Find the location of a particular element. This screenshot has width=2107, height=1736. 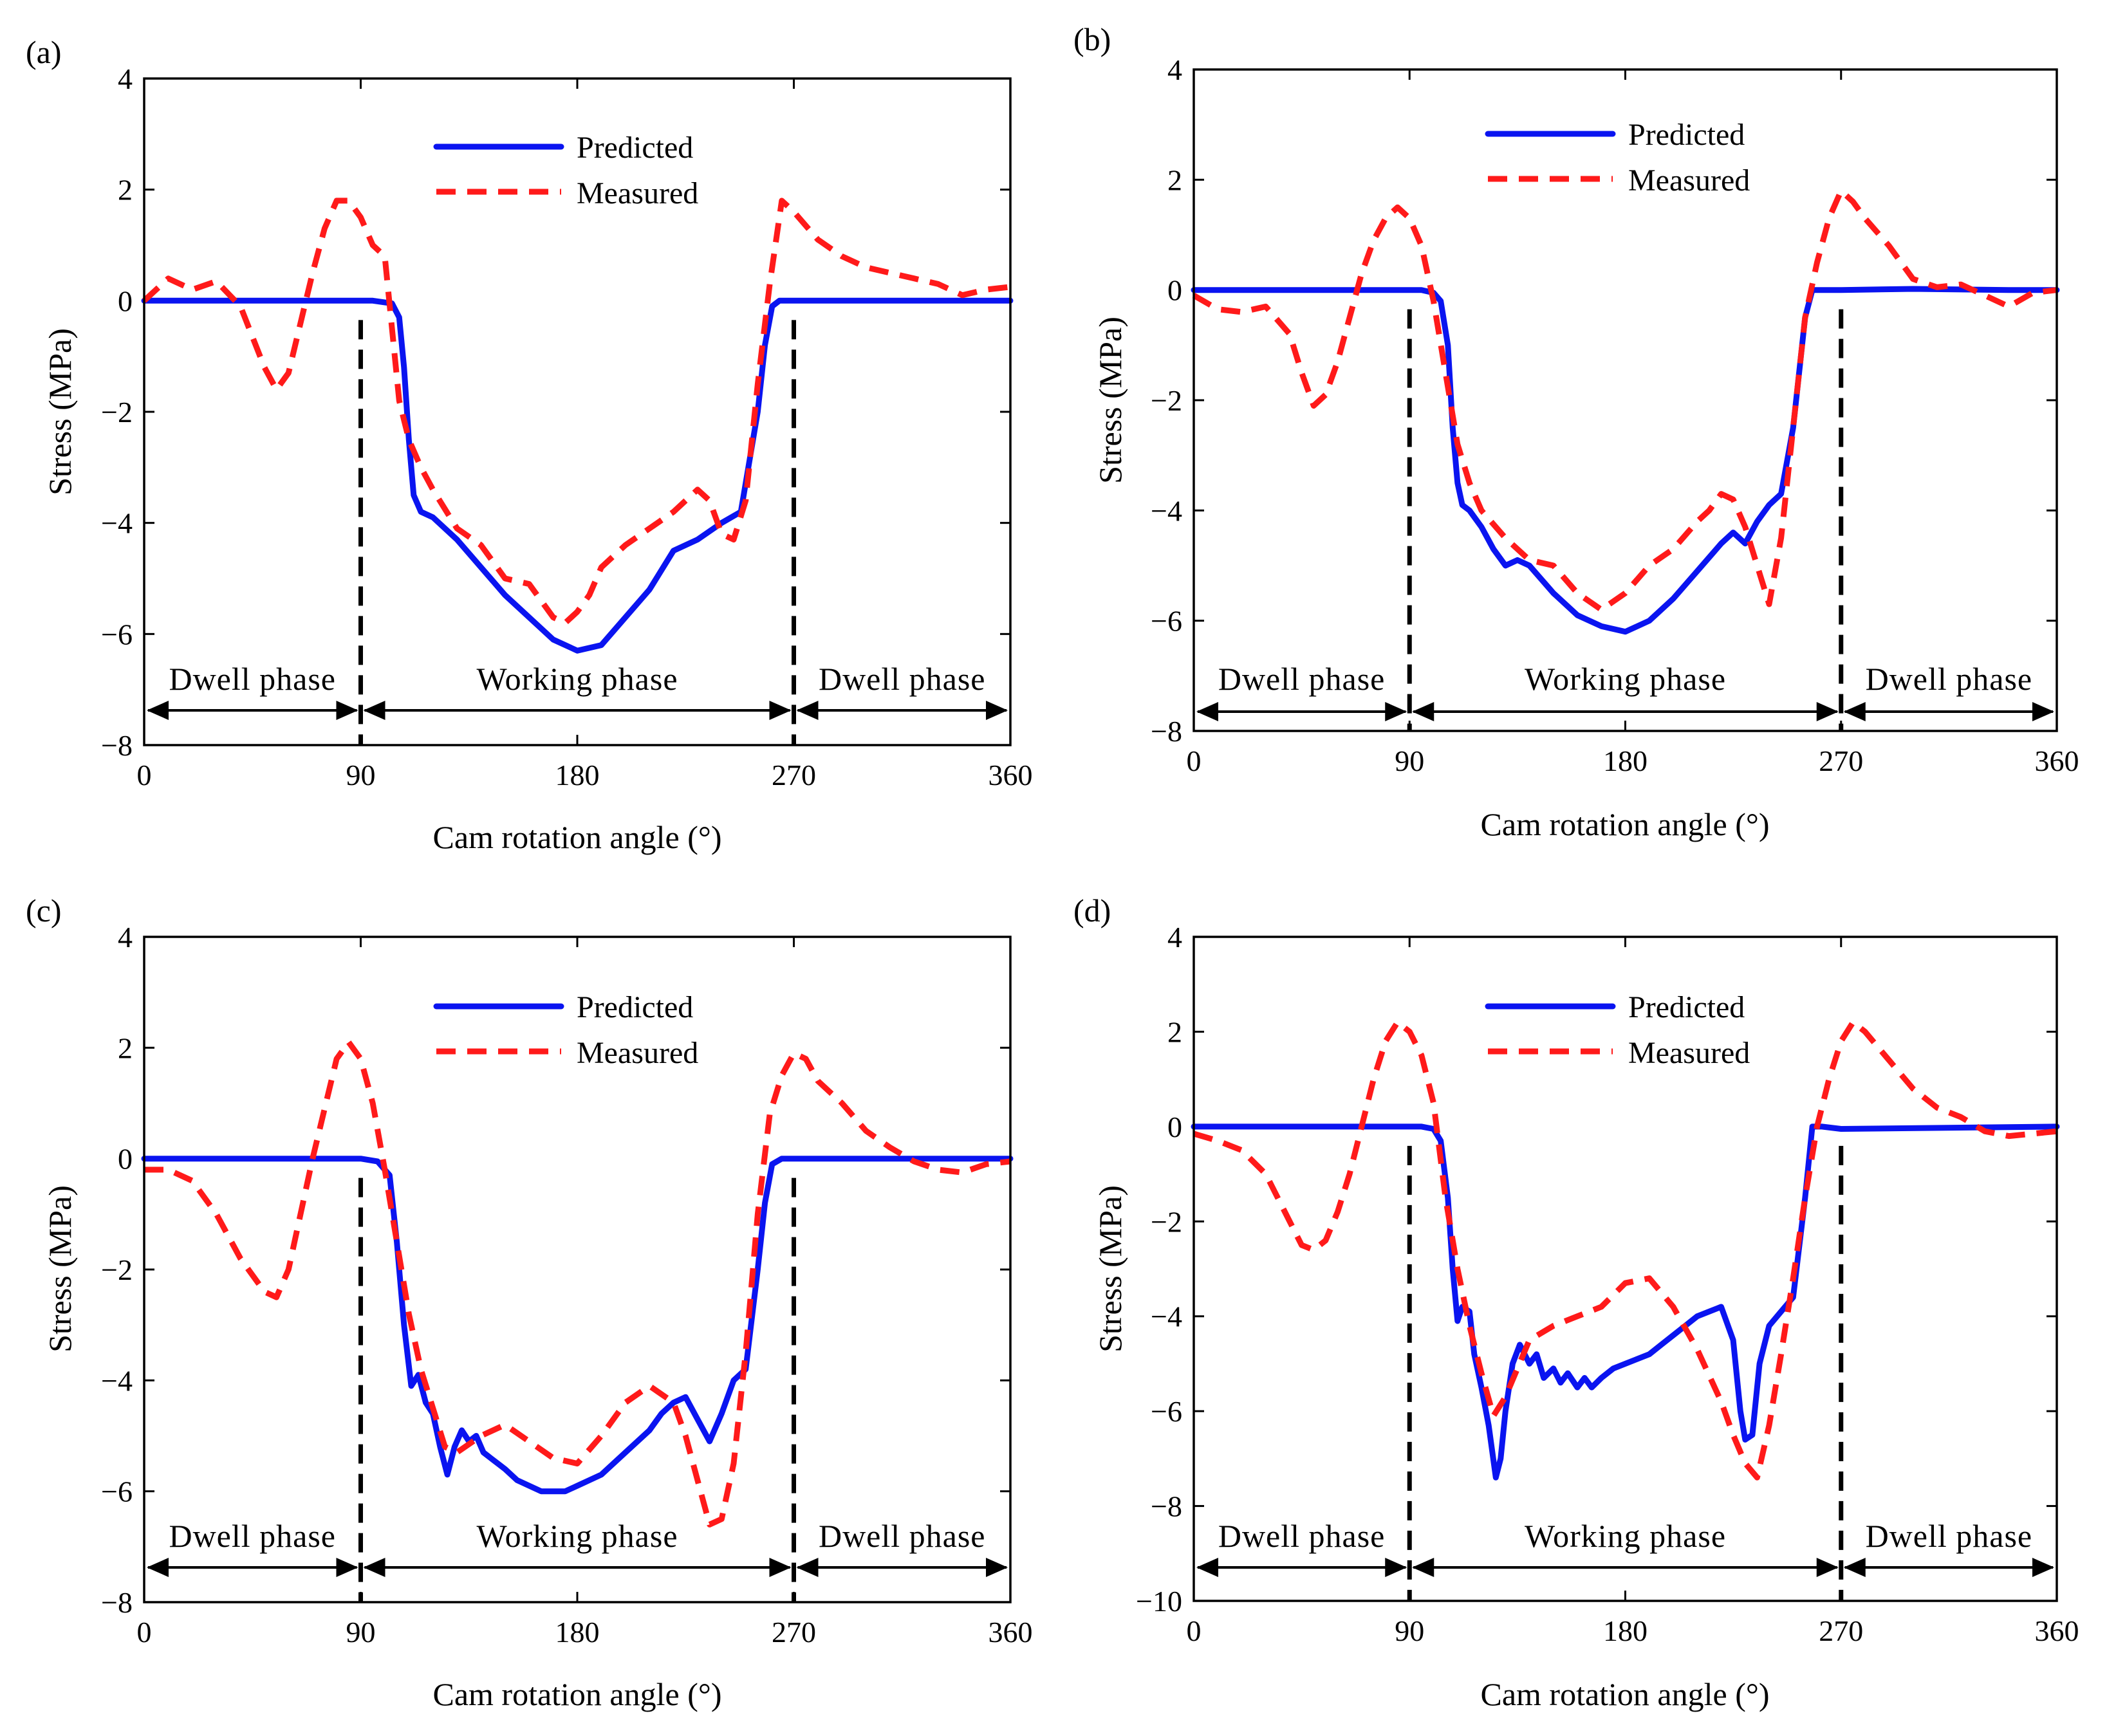

panel-d-legend: Predicted Measured is located at coordinates (1617, 1030).